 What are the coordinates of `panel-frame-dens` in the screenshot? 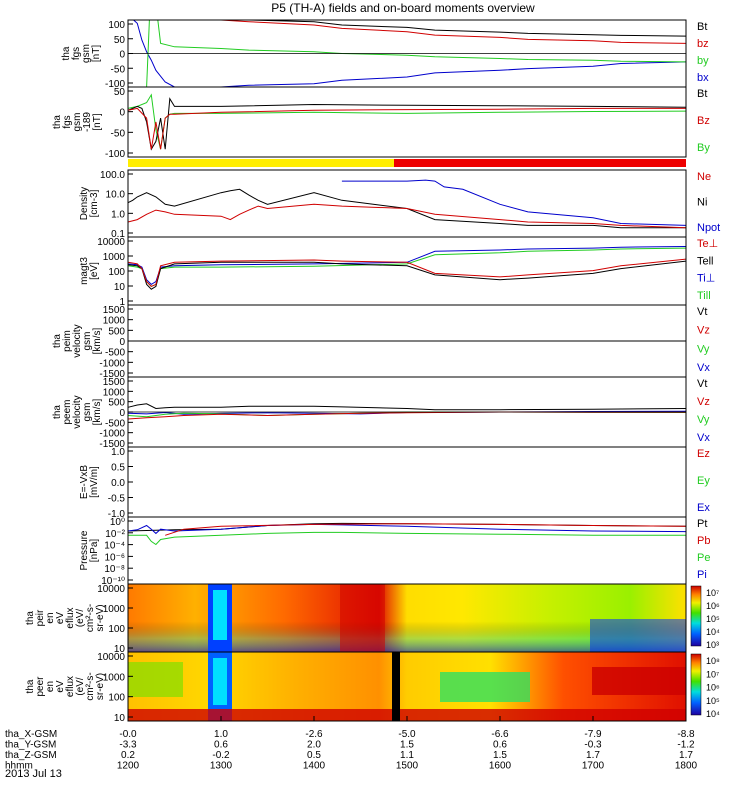 It's located at (407, 203).